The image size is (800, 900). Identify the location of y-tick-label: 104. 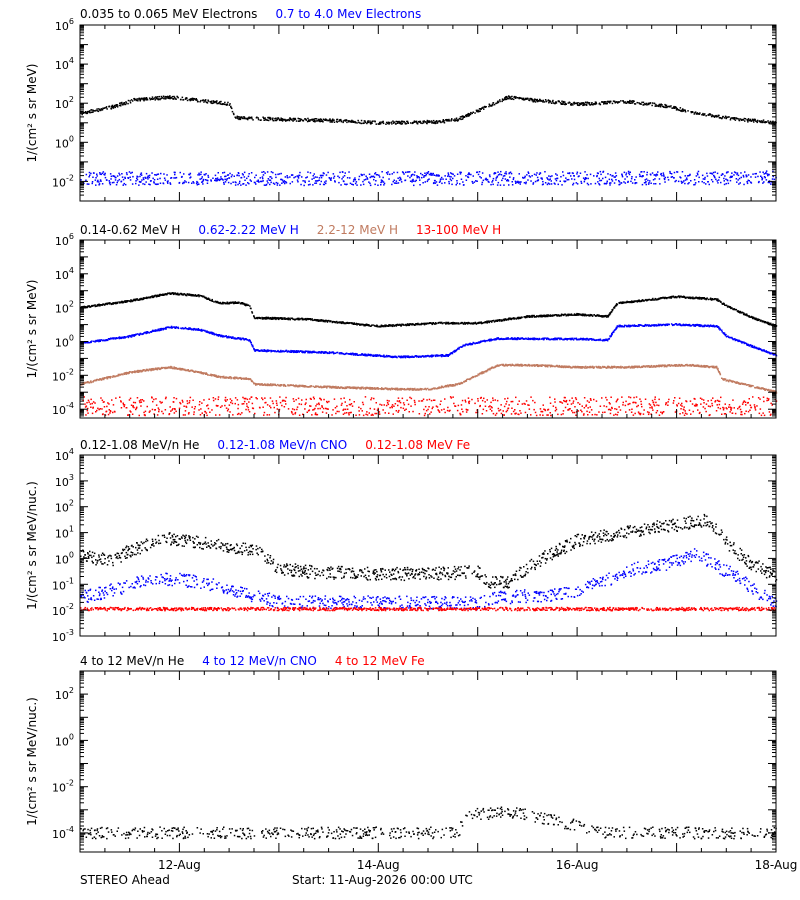
(64, 64).